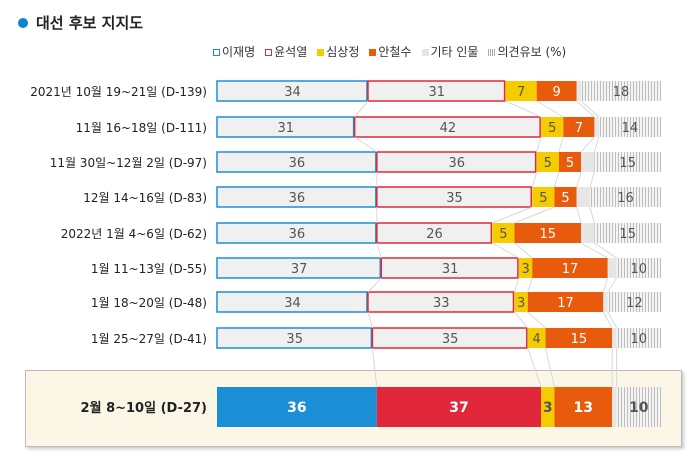  I want to click on data-label: 14, so click(630, 128).